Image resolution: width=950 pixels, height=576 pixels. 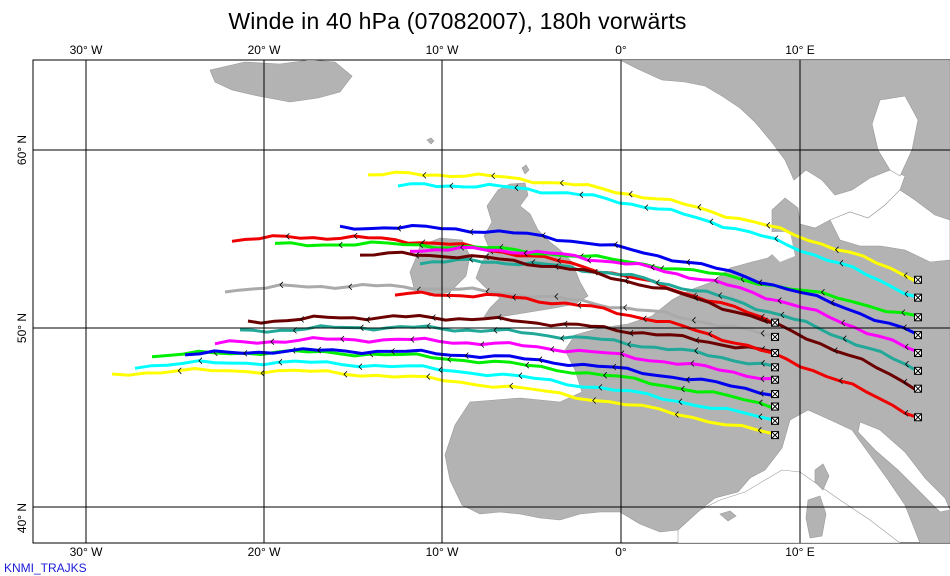 I want to click on lon-label-top-10w: 10° W, so click(x=442, y=50).